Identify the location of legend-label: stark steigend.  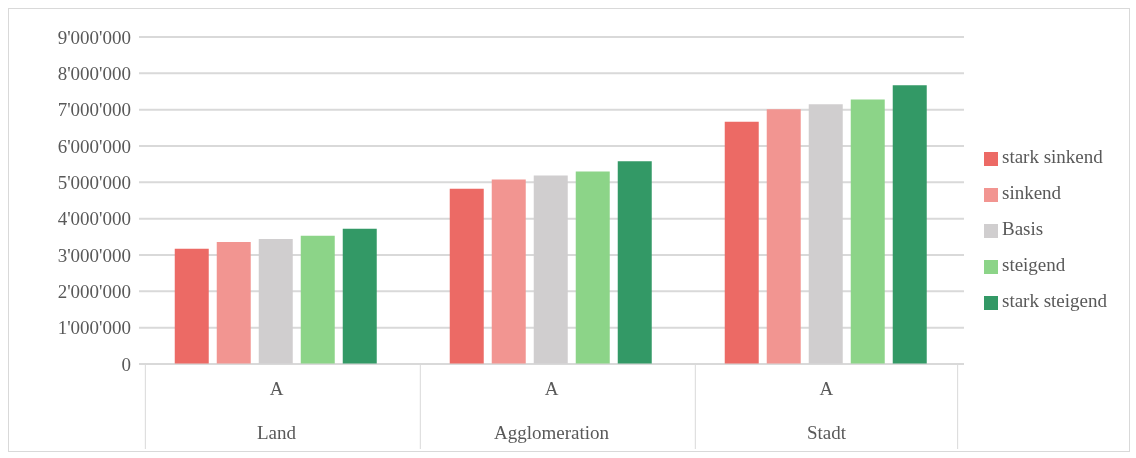
(1054, 300).